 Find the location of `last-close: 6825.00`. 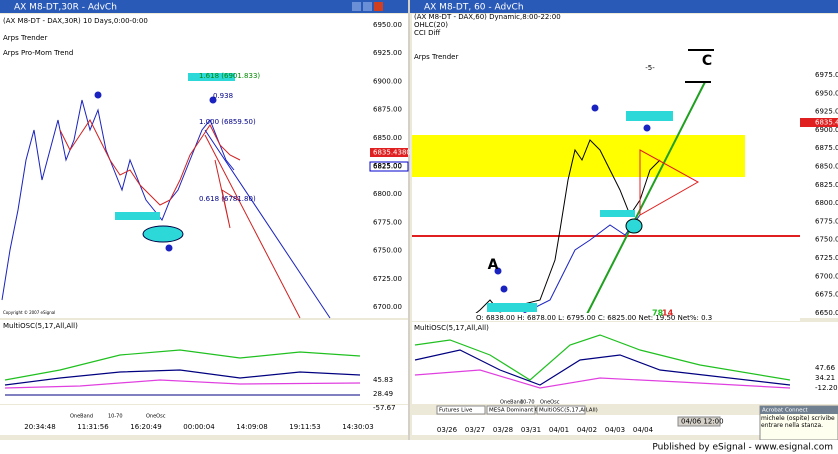

last-close: 6825.00 is located at coordinates (387, 167).